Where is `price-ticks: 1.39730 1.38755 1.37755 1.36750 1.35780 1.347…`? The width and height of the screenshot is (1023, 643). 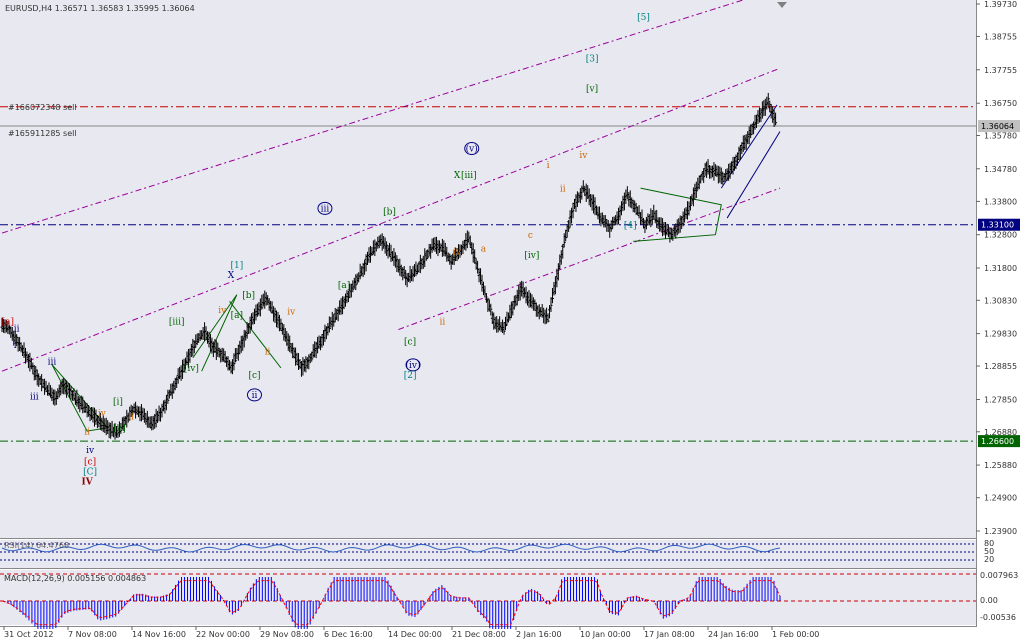 price-ticks: 1.39730 1.38755 1.37755 1.36750 1.35780 1.347… is located at coordinates (996, 268).